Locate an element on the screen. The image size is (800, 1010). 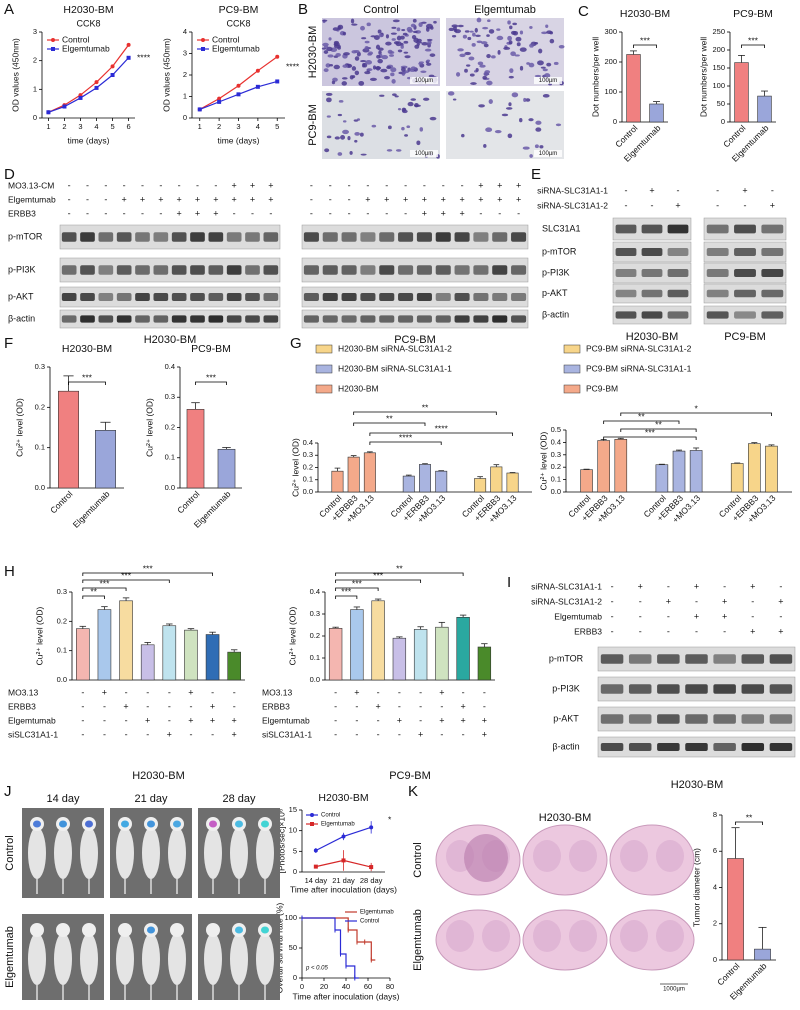
x-axis-label: time (days) is located at coordinates (88, 140).